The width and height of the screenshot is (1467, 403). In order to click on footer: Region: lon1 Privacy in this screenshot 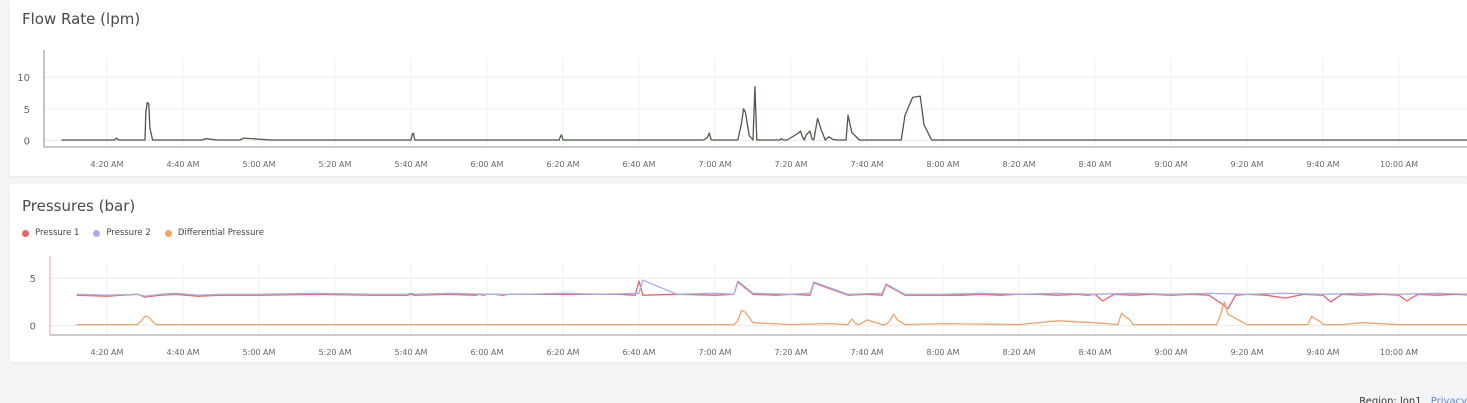, I will do `click(1413, 398)`.